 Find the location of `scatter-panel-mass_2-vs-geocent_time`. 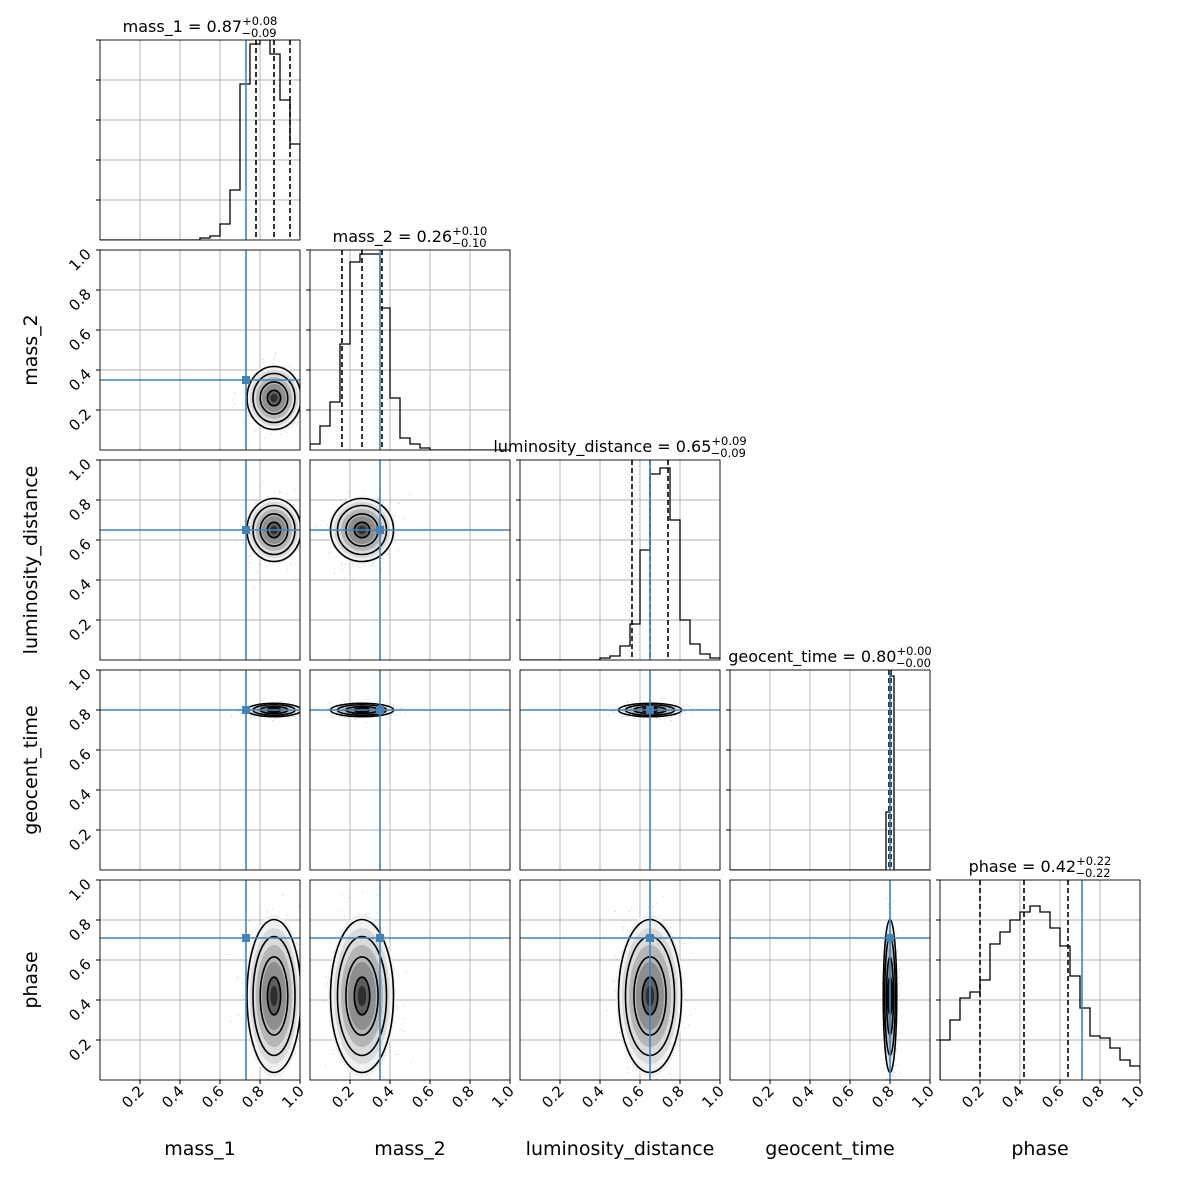

scatter-panel-mass_2-vs-geocent_time is located at coordinates (410, 770).